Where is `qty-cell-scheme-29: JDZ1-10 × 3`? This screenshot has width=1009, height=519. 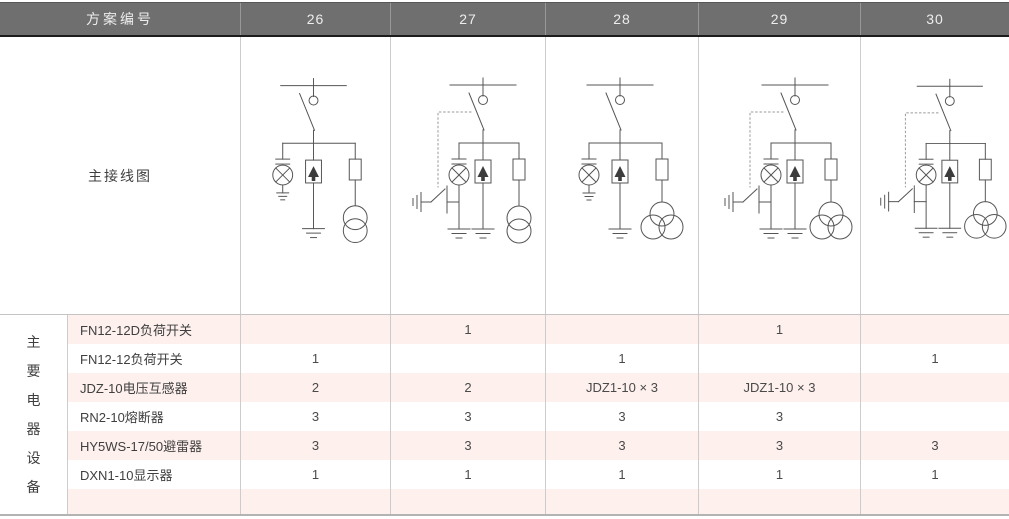 qty-cell-scheme-29: JDZ1-10 × 3 is located at coordinates (779, 387).